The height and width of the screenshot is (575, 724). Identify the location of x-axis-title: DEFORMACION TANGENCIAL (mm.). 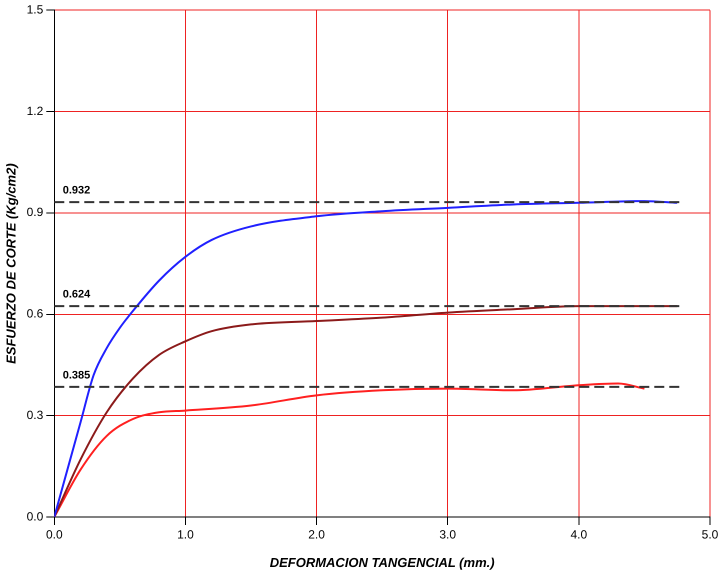
(382, 562).